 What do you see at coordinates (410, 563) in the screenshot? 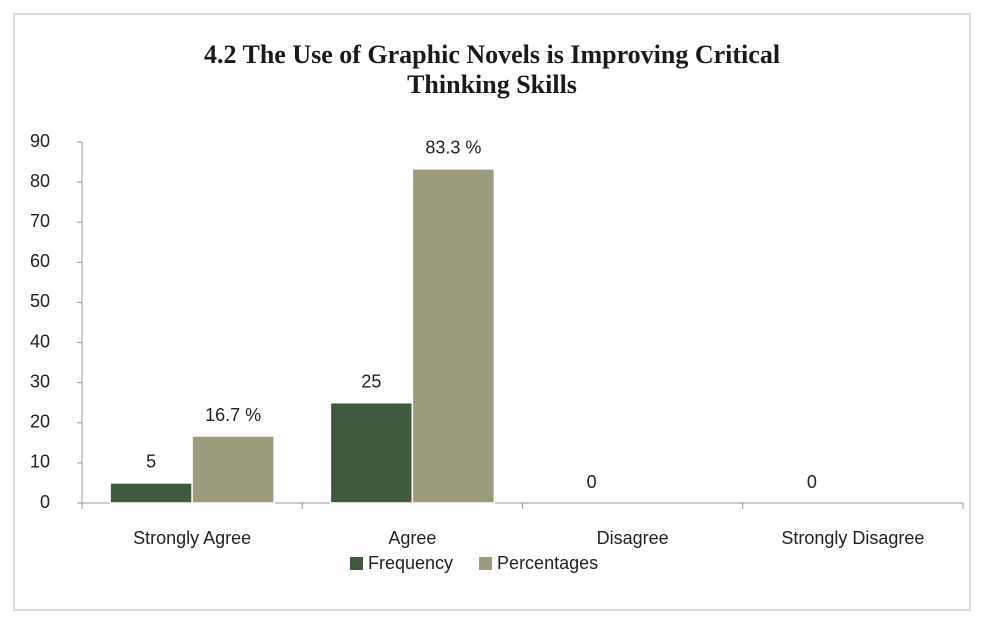
I see `legend-label: Frequency` at bounding box center [410, 563].